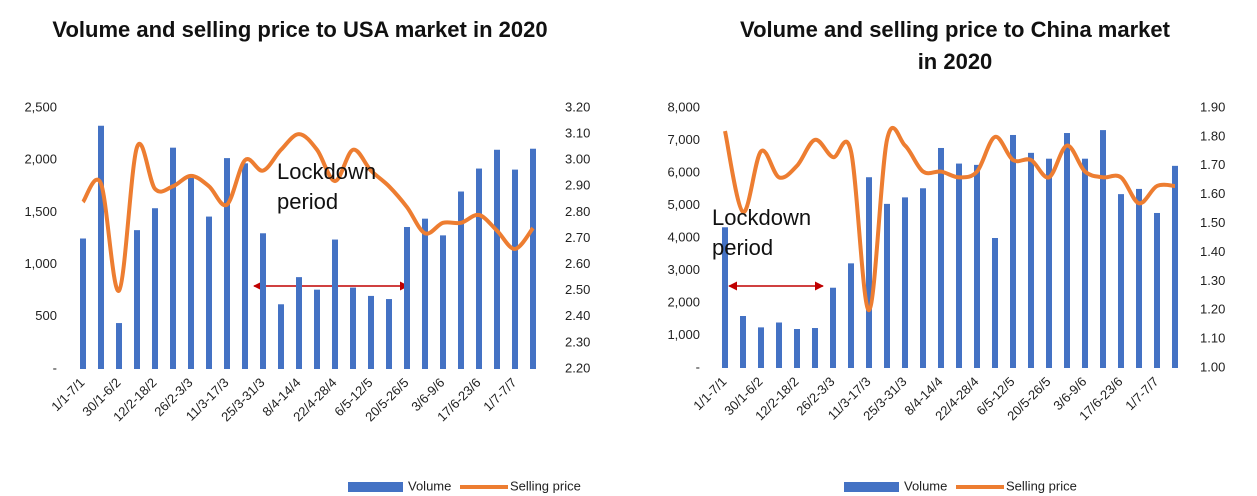 The image size is (1257, 496). What do you see at coordinates (1212, 366) in the screenshot?
I see `y2-tick-label: 1.00` at bounding box center [1212, 366].